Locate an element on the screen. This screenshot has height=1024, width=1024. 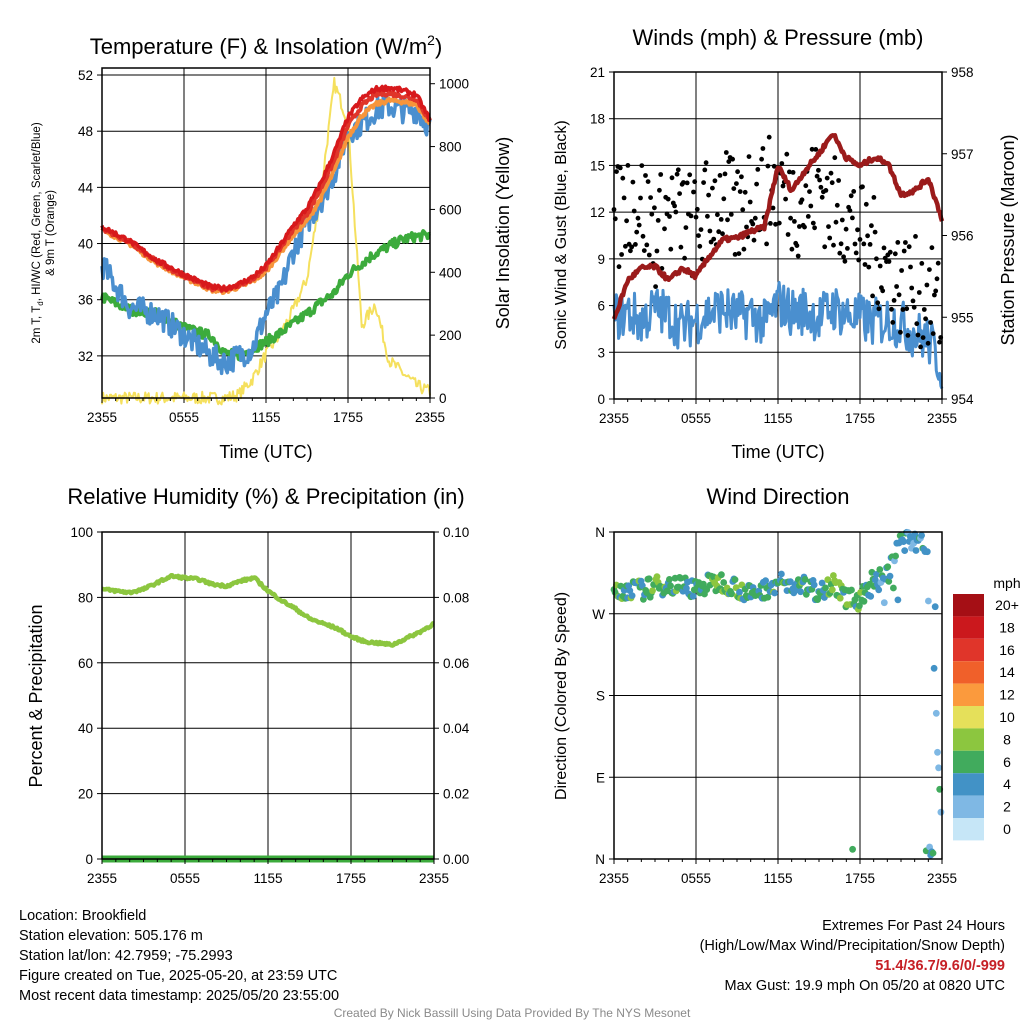
speed-legend-label: 4 is located at coordinates (1007, 784).